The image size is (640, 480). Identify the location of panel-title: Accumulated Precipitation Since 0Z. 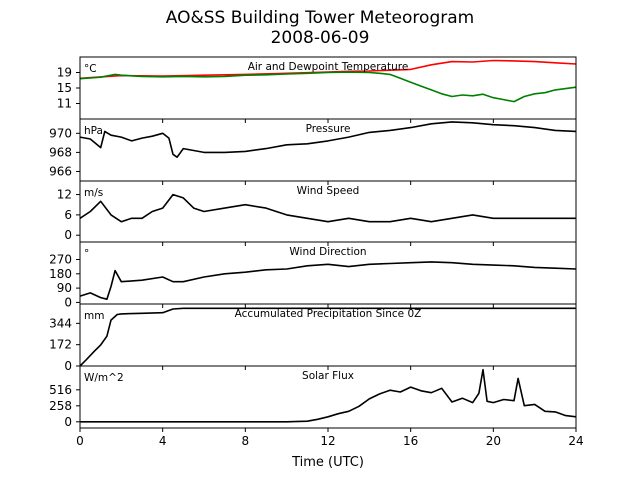
(328, 314).